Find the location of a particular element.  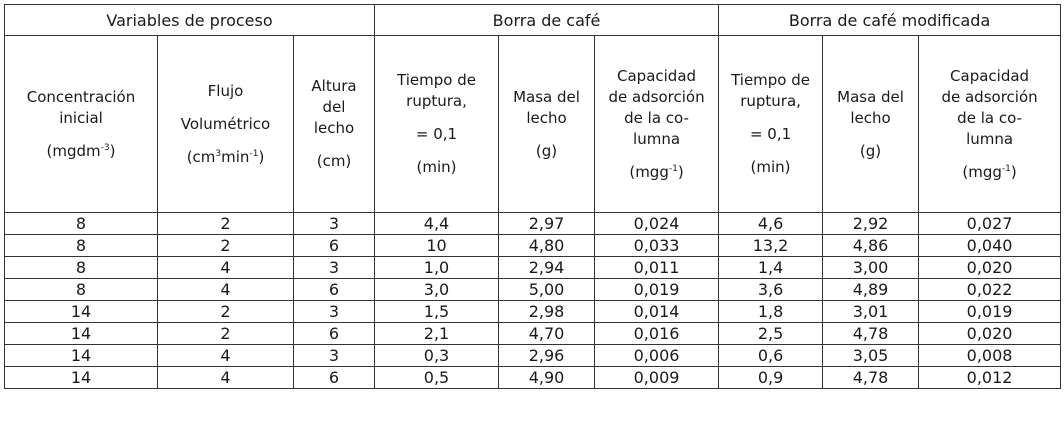

table-cell: 0,022 is located at coordinates (990, 289).